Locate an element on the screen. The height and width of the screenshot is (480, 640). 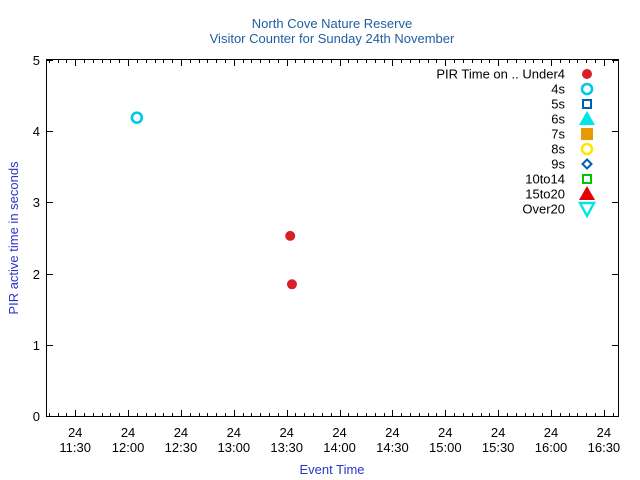
legend-marker-5s is located at coordinates (587, 104).